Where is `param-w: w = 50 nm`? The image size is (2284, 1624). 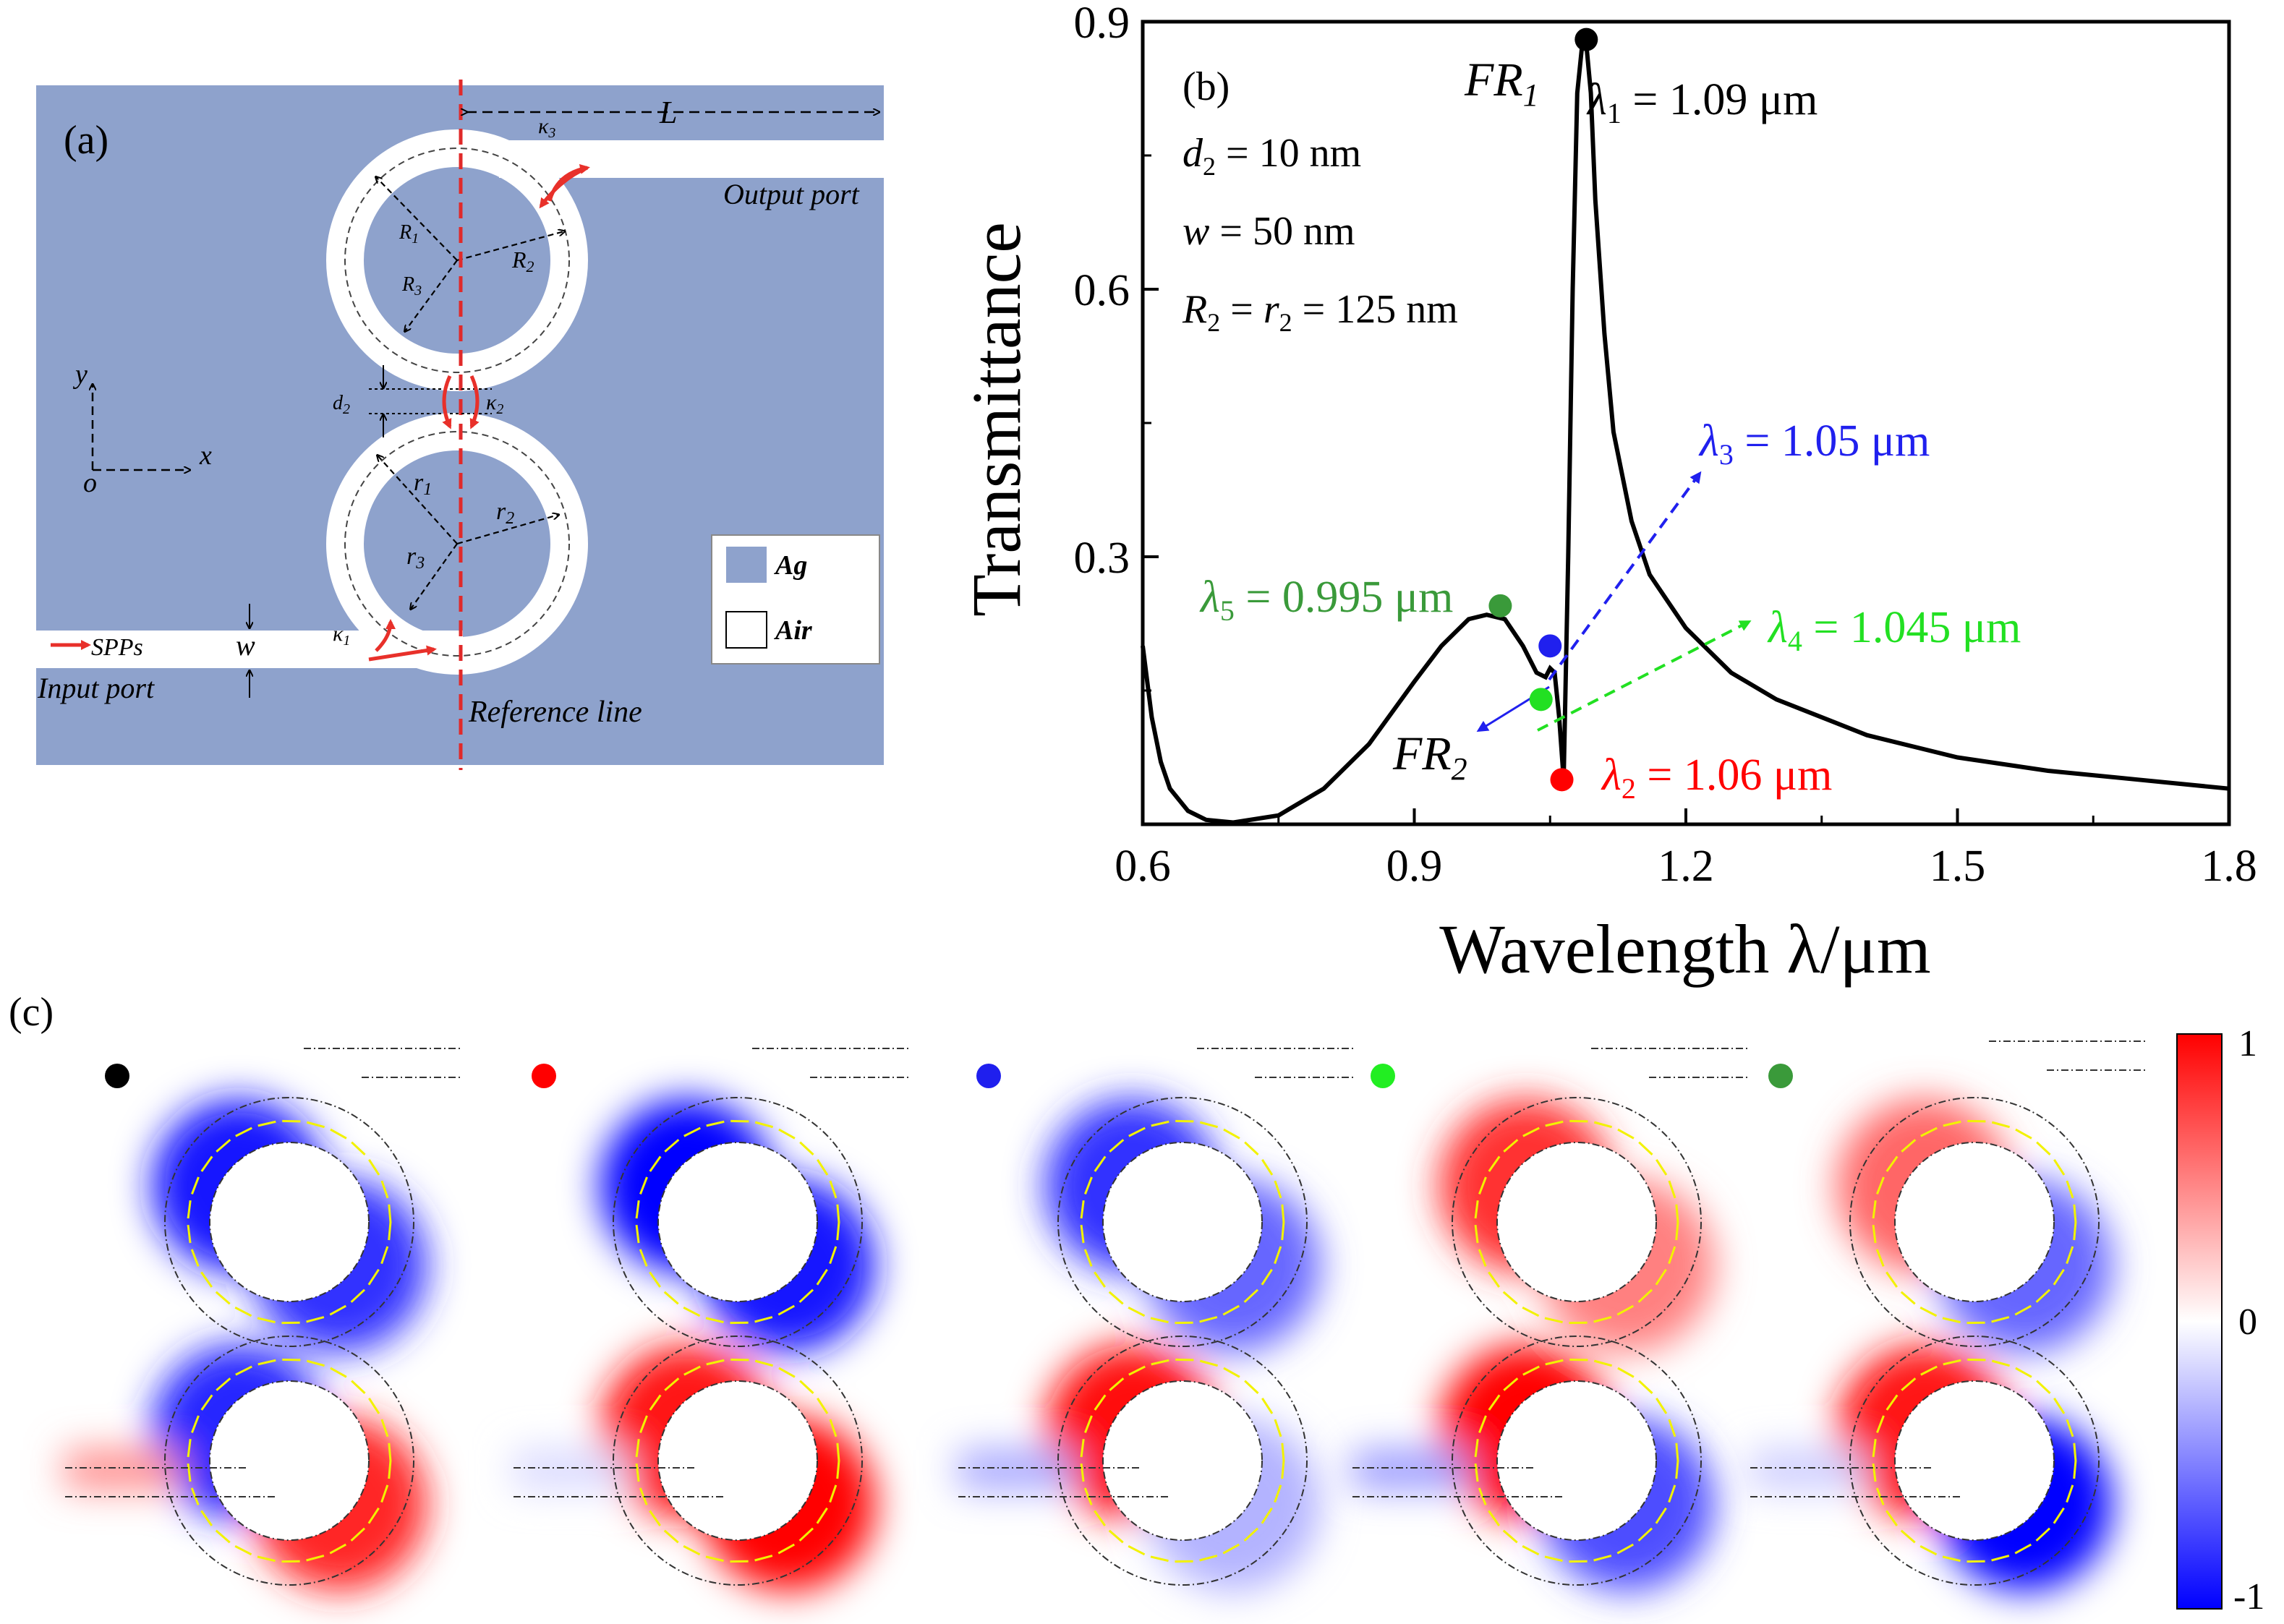
param-w: w = 50 nm is located at coordinates (1269, 231).